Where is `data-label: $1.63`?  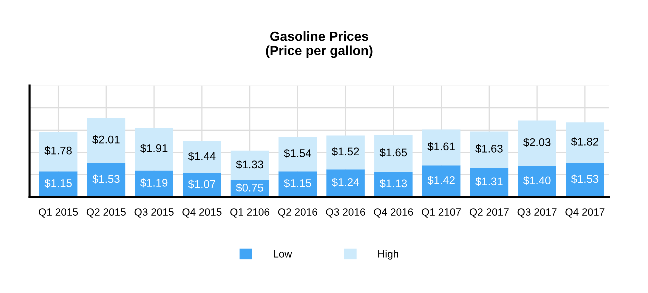
data-label: $1.63 is located at coordinates (489, 149).